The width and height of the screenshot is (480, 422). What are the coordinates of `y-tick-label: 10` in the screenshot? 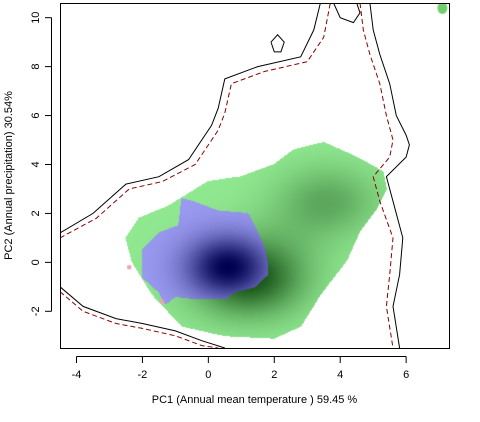 It's located at (36, 18).